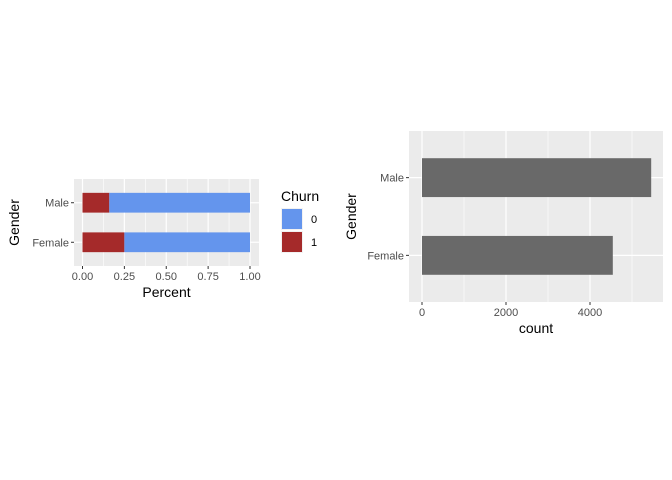 This screenshot has width=672, height=480. What do you see at coordinates (590, 313) in the screenshot?
I see `x-tick-label: 4000` at bounding box center [590, 313].